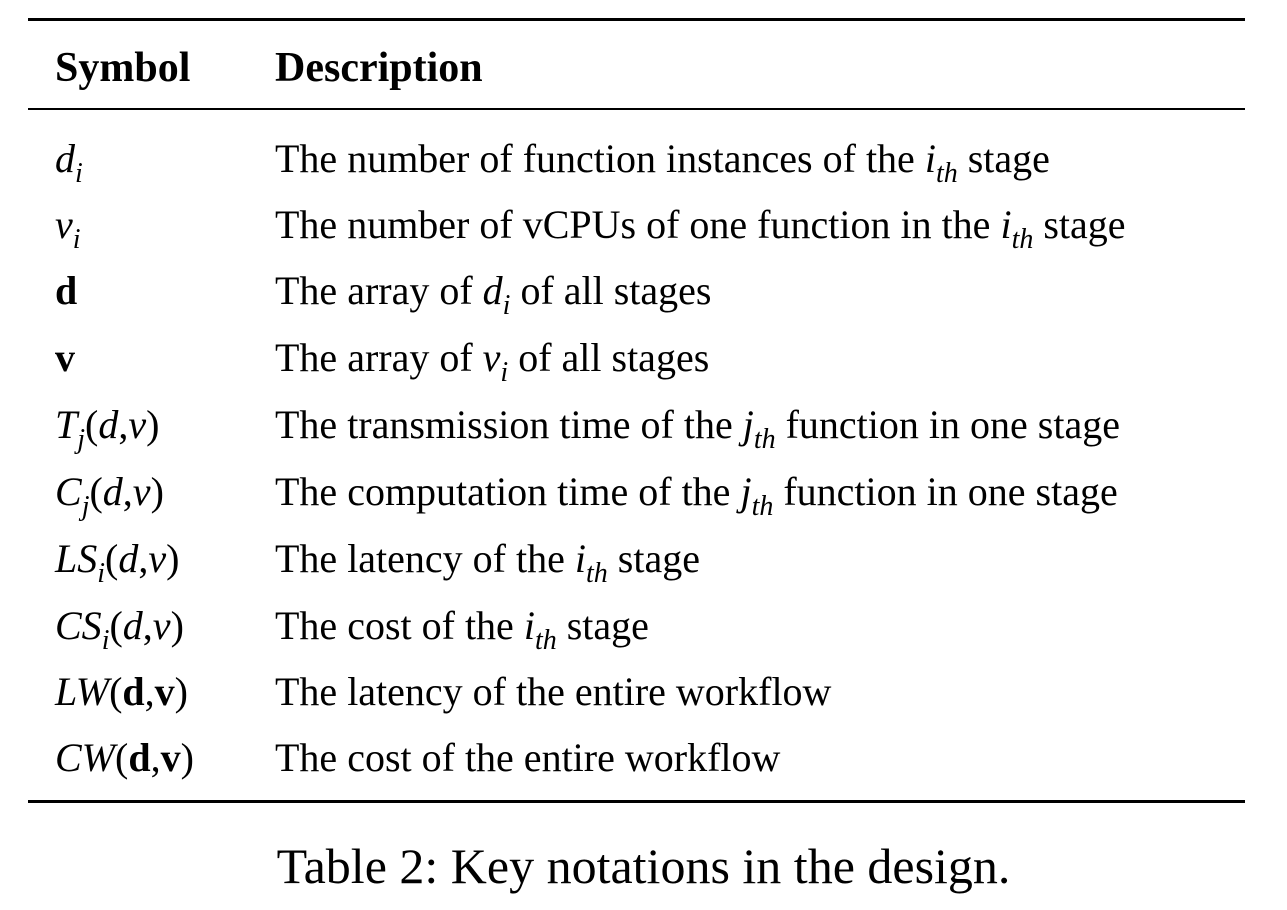 The height and width of the screenshot is (910, 1287). What do you see at coordinates (109, 492) in the screenshot?
I see `symbol-cell: Cj(d,v)` at bounding box center [109, 492].